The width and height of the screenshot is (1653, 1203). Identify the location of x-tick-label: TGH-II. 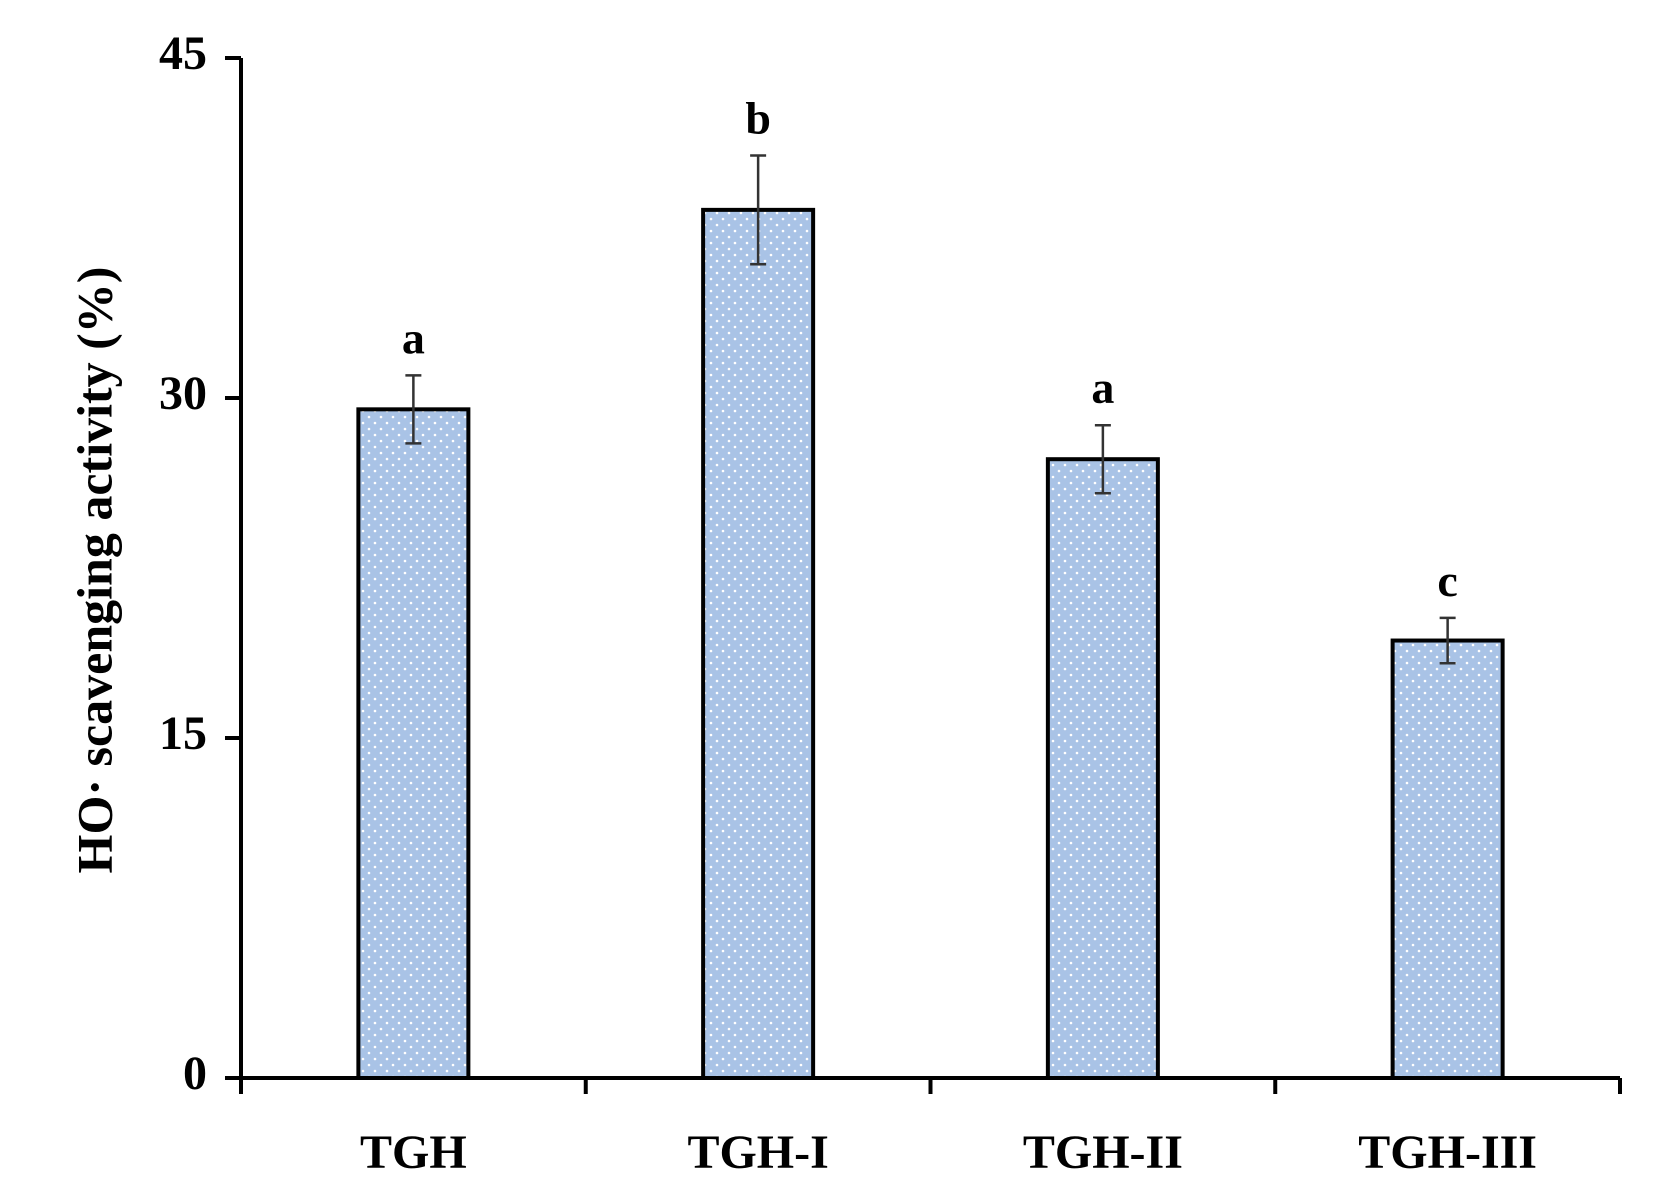
(1103, 1152).